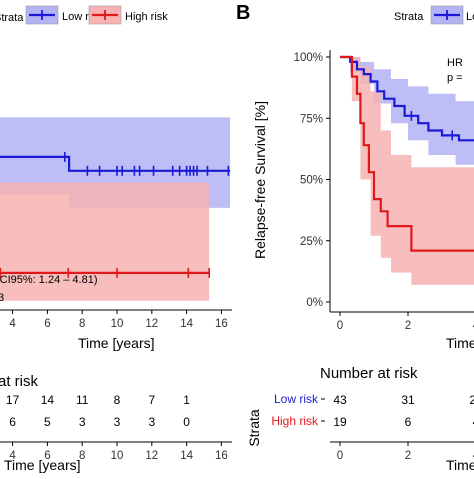  What do you see at coordinates (117, 324) in the screenshot?
I see `x-tick-label: 10` at bounding box center [117, 324].